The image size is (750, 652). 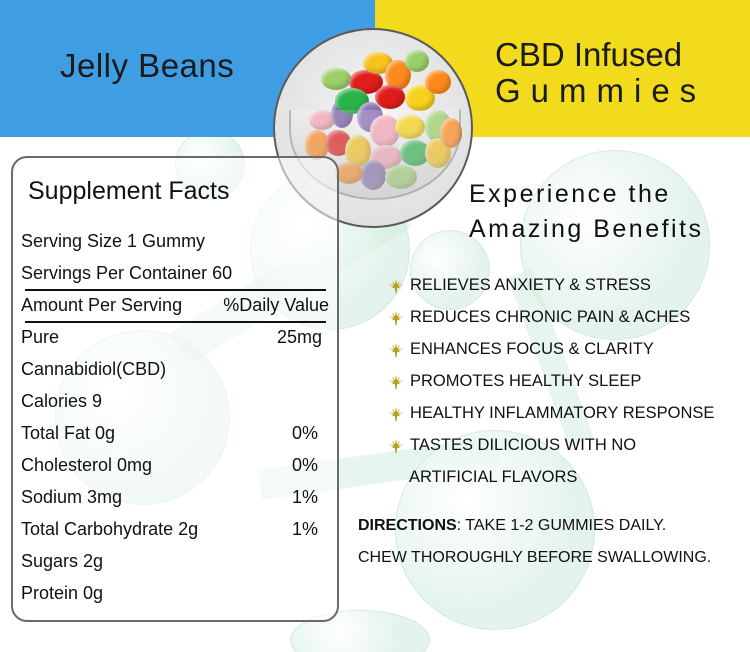 I want to click on product-image, so click(x=373, y=128).